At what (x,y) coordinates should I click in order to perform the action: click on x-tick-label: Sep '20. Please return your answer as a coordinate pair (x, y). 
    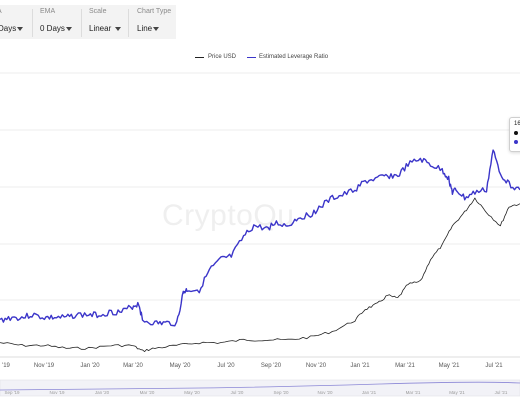
    Looking at the image, I should click on (271, 366).